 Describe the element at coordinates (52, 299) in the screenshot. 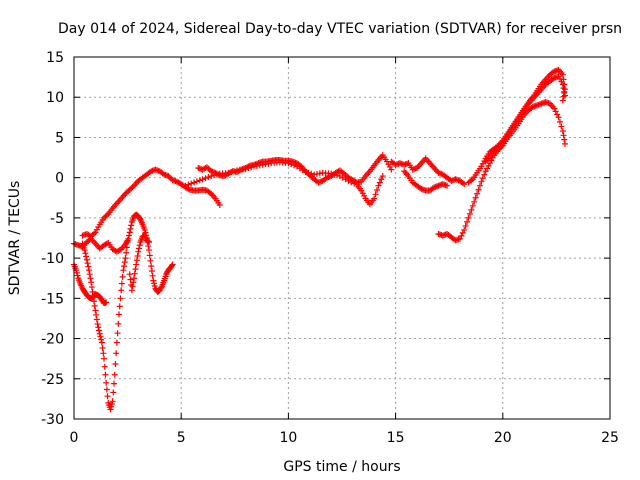

I see `y-tick-label: -15` at that location.